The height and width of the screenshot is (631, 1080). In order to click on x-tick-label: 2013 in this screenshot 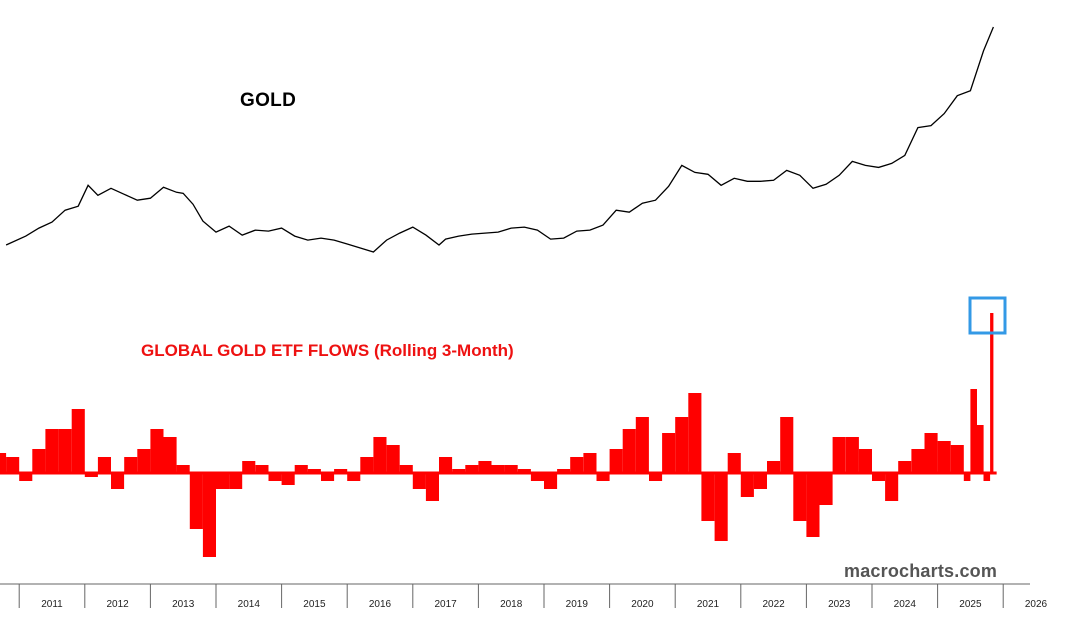, I will do `click(183, 604)`.